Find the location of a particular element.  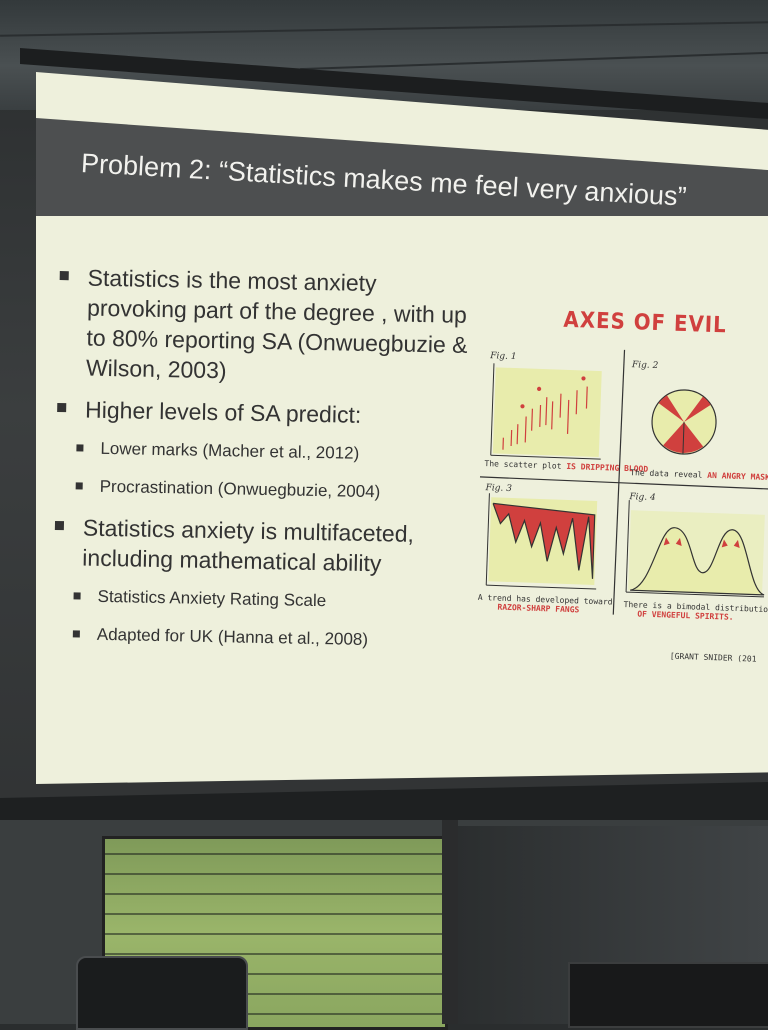

sub-bullet-item: Adapted for UK (Hanna et al., 2008) is located at coordinates (261, 638).